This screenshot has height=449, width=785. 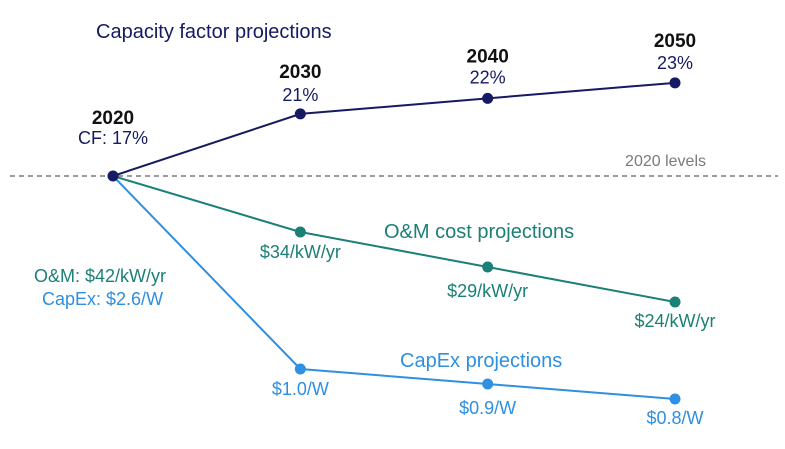 I want to click on data-label-s2-2040: $0.9/W, so click(x=487, y=408).